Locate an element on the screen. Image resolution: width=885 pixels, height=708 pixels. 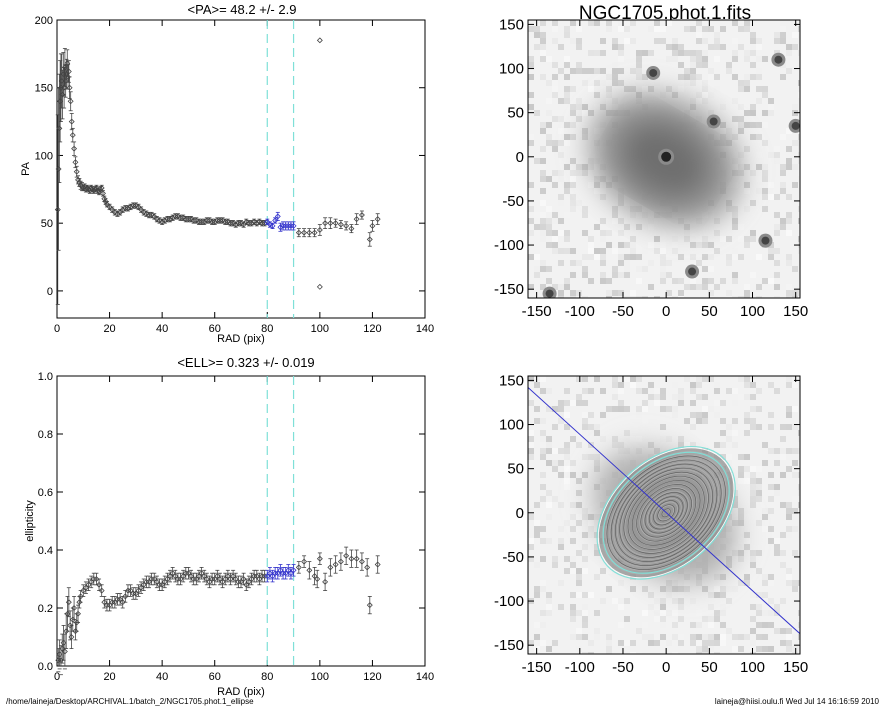
isophote-ring is located at coordinates (666, 512).